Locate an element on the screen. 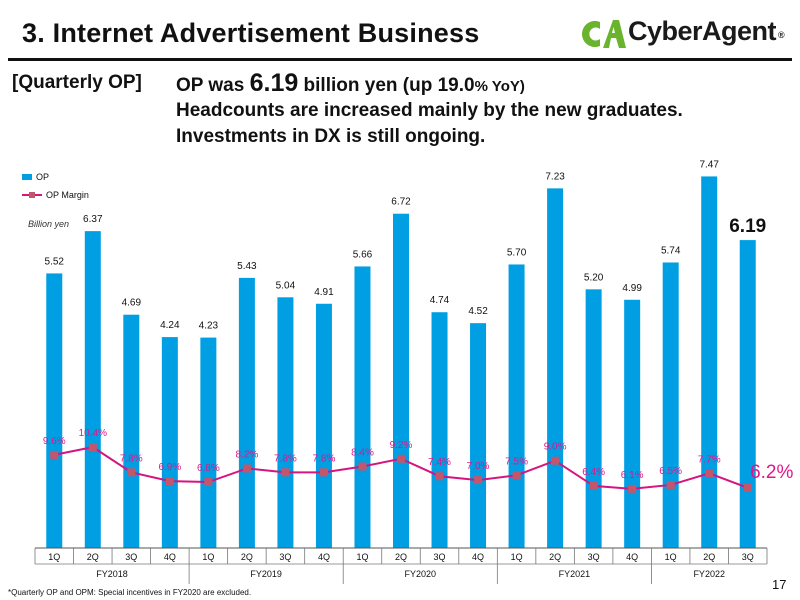  page-title: 3. Internet Advertisement Business is located at coordinates (251, 33).